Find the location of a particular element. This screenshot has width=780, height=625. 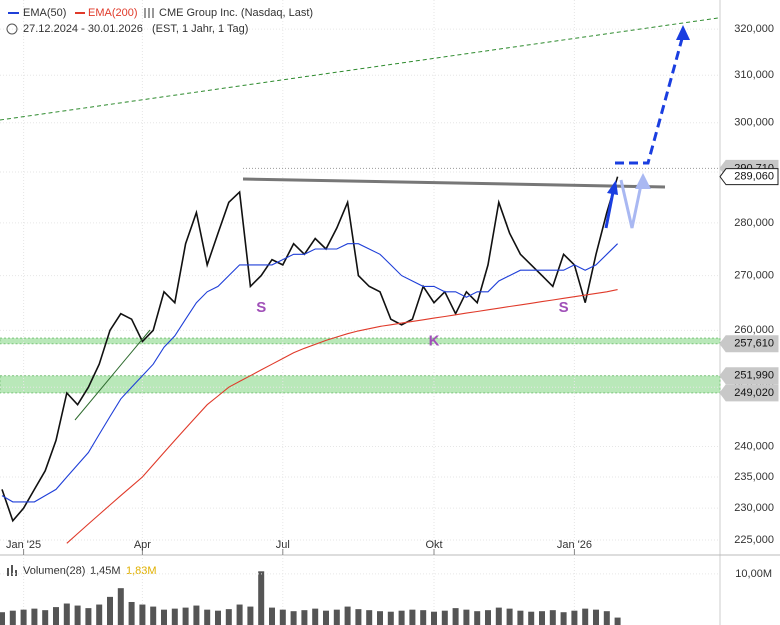

volume-tick-label: 10,00M is located at coordinates (753, 574).